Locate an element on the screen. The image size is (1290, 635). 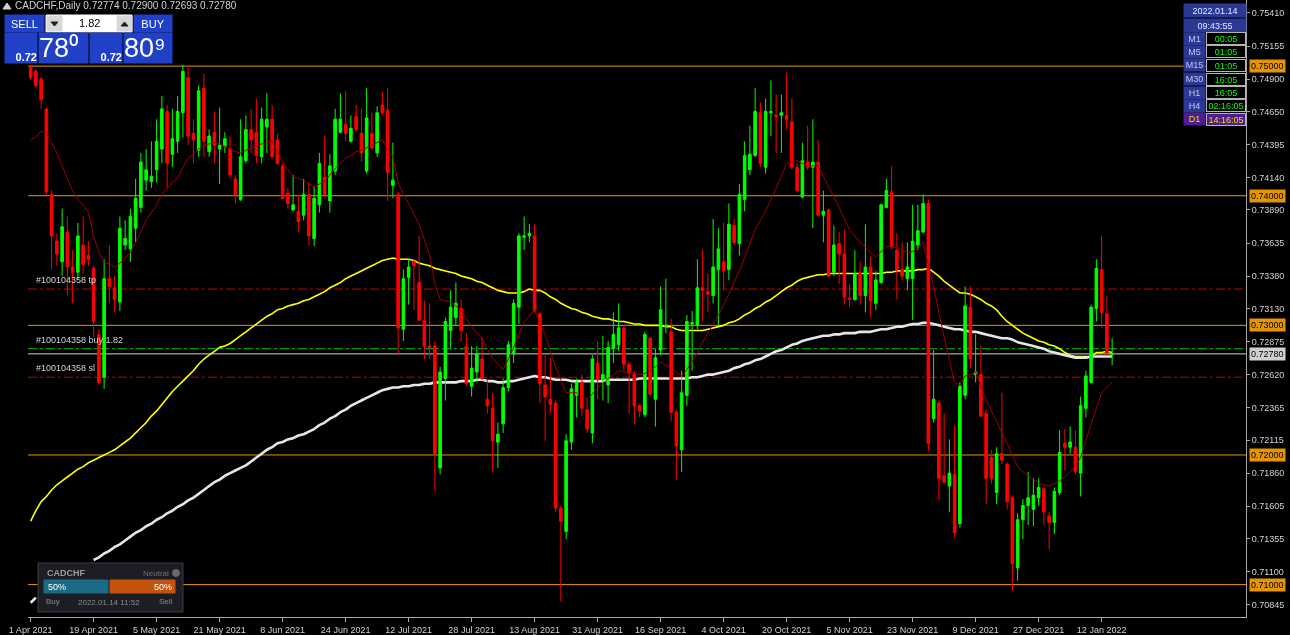
ref-line-label: 0.73000 is located at coordinates (1267, 325).